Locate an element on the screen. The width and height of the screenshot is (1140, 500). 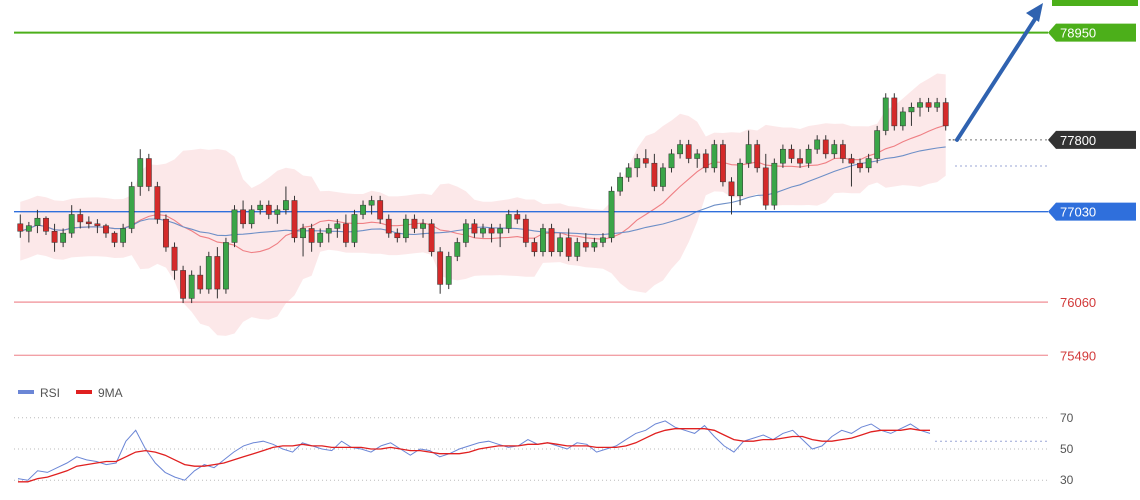
rsi-legend: RSI 9MA is located at coordinates (70, 393).